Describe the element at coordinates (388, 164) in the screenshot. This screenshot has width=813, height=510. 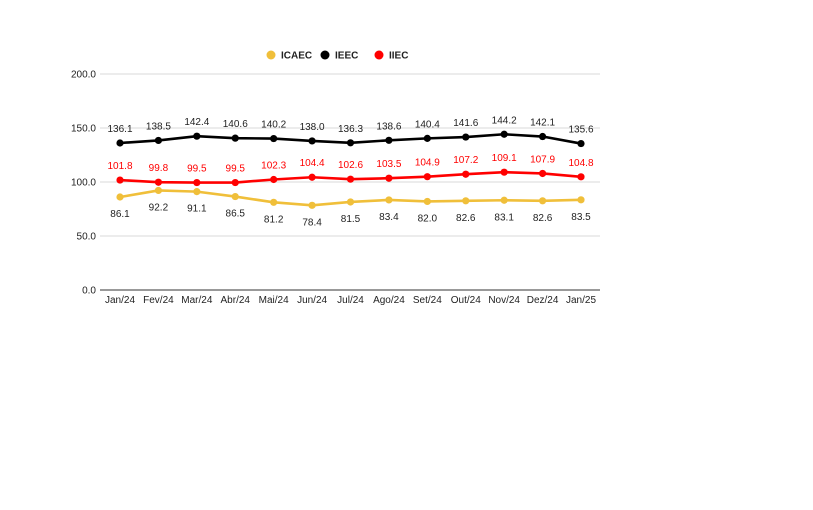
I see `data-label-iiec: 103.5` at that location.